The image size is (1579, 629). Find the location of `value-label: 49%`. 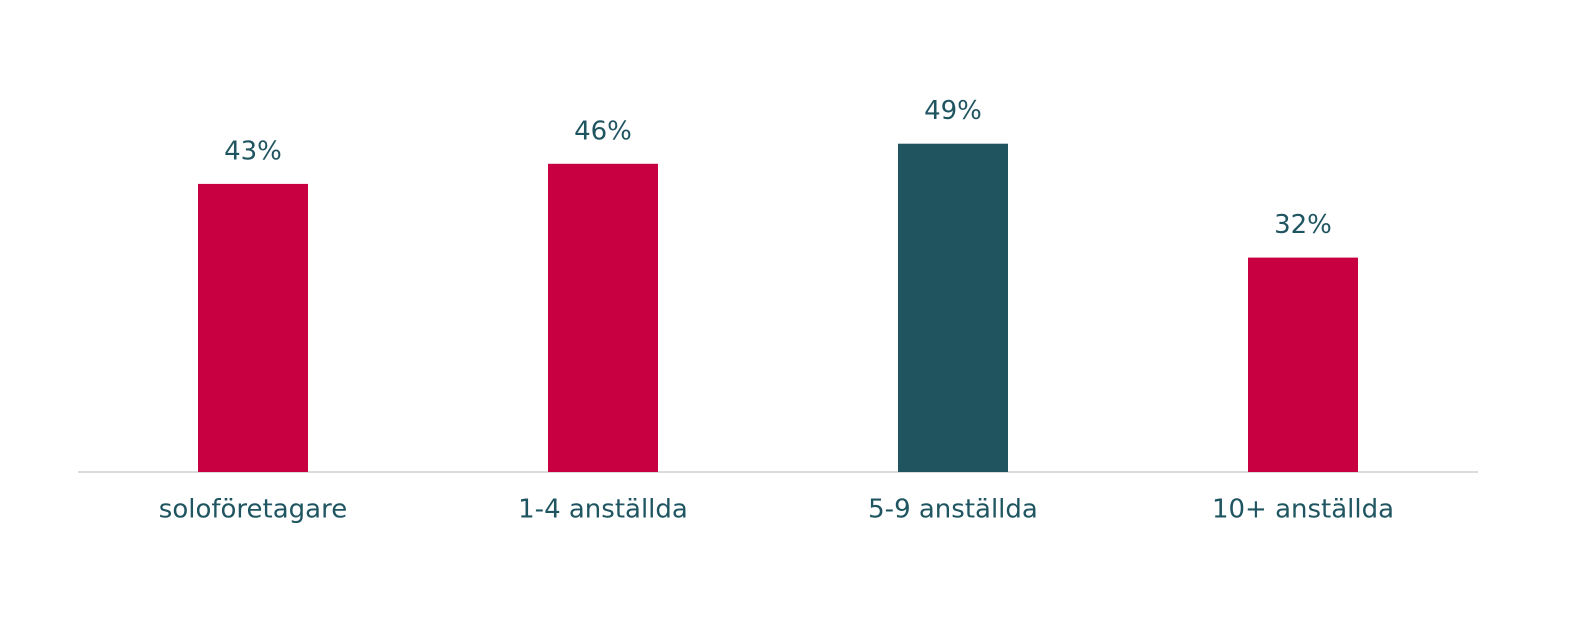

value-label: 49% is located at coordinates (953, 111).